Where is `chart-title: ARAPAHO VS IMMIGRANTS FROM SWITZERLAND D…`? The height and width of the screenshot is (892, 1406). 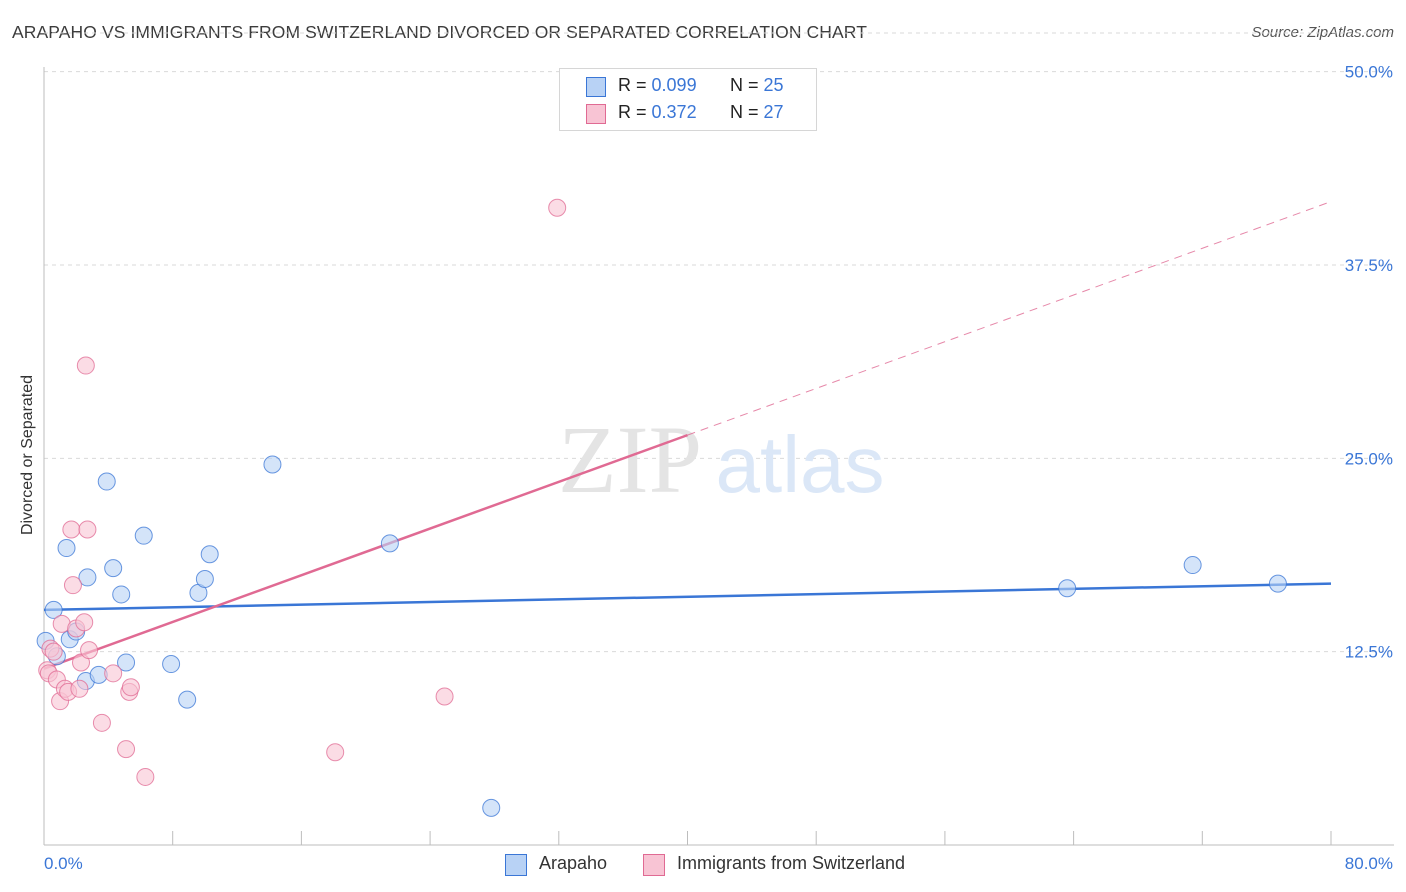
chart-title: ARAPAHO VS IMMIGRANTS FROM SWITZERLAND D… is located at coordinates (440, 32).